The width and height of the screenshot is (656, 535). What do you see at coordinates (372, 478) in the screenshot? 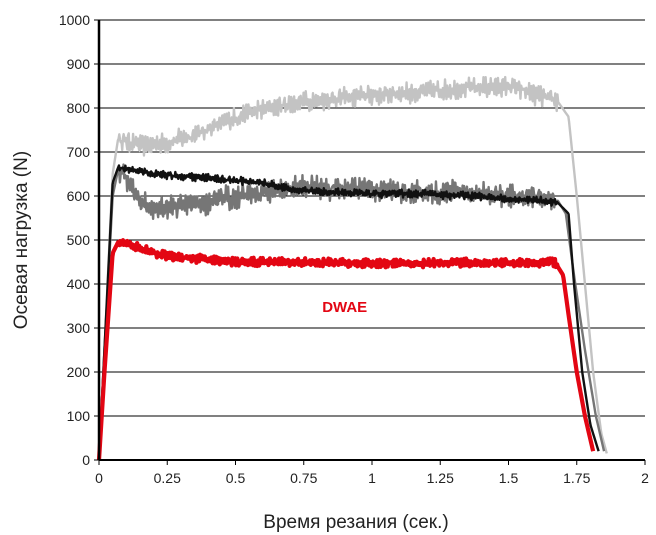
I see `x-tick-label: 1` at bounding box center [372, 478].